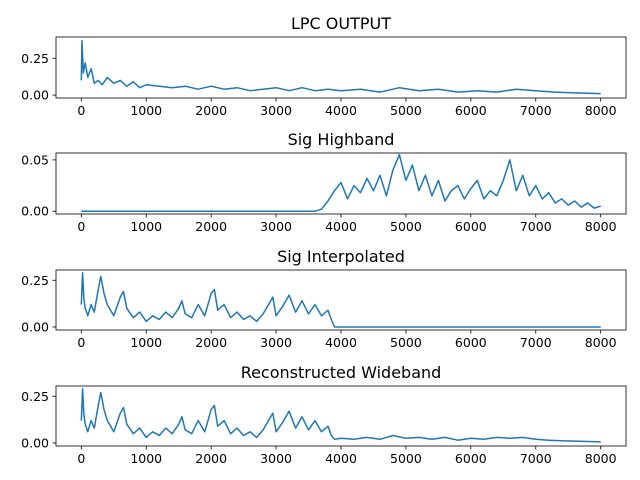 The width and height of the screenshot is (640, 480). I want to click on y-tick-label: 0.05, so click(35, 159).